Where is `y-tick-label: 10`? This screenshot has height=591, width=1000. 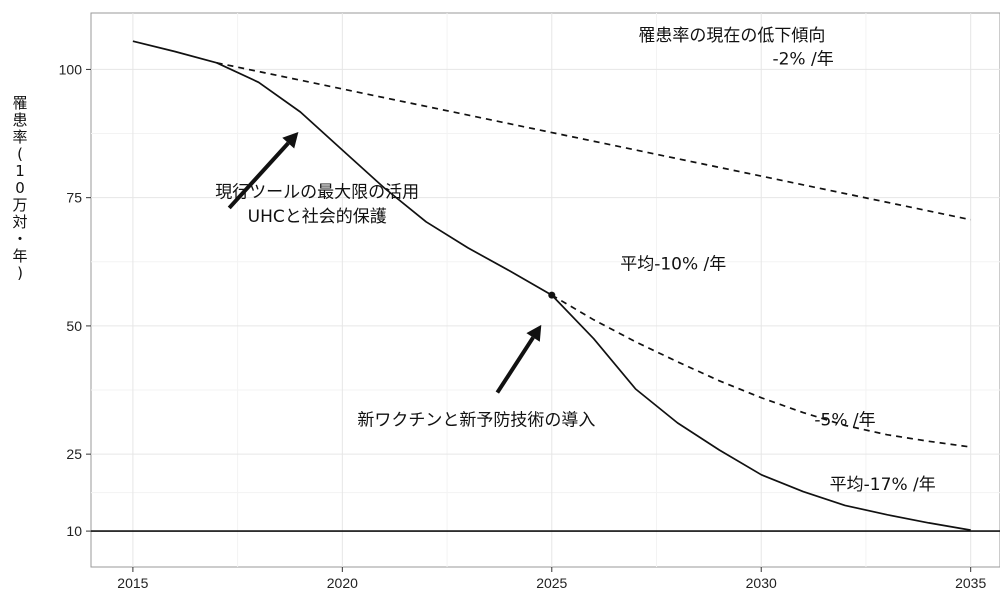 y-tick-label: 10 is located at coordinates (74, 531).